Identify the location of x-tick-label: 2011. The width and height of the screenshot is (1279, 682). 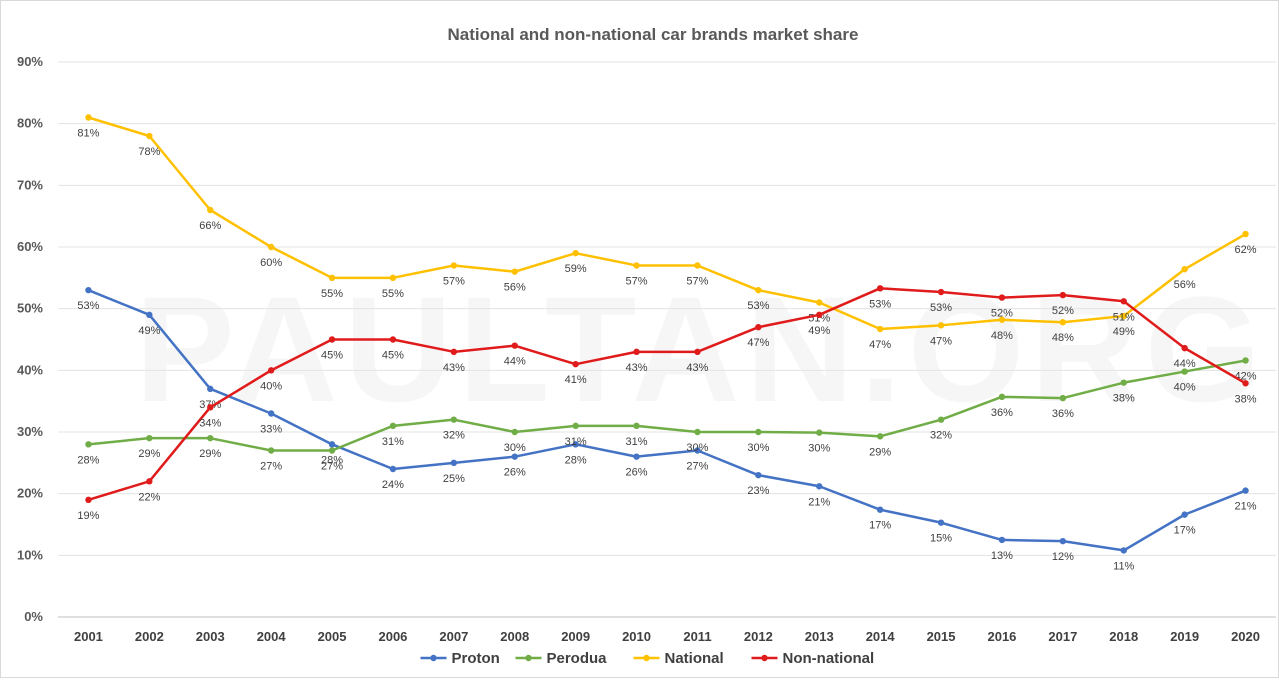
(697, 636).